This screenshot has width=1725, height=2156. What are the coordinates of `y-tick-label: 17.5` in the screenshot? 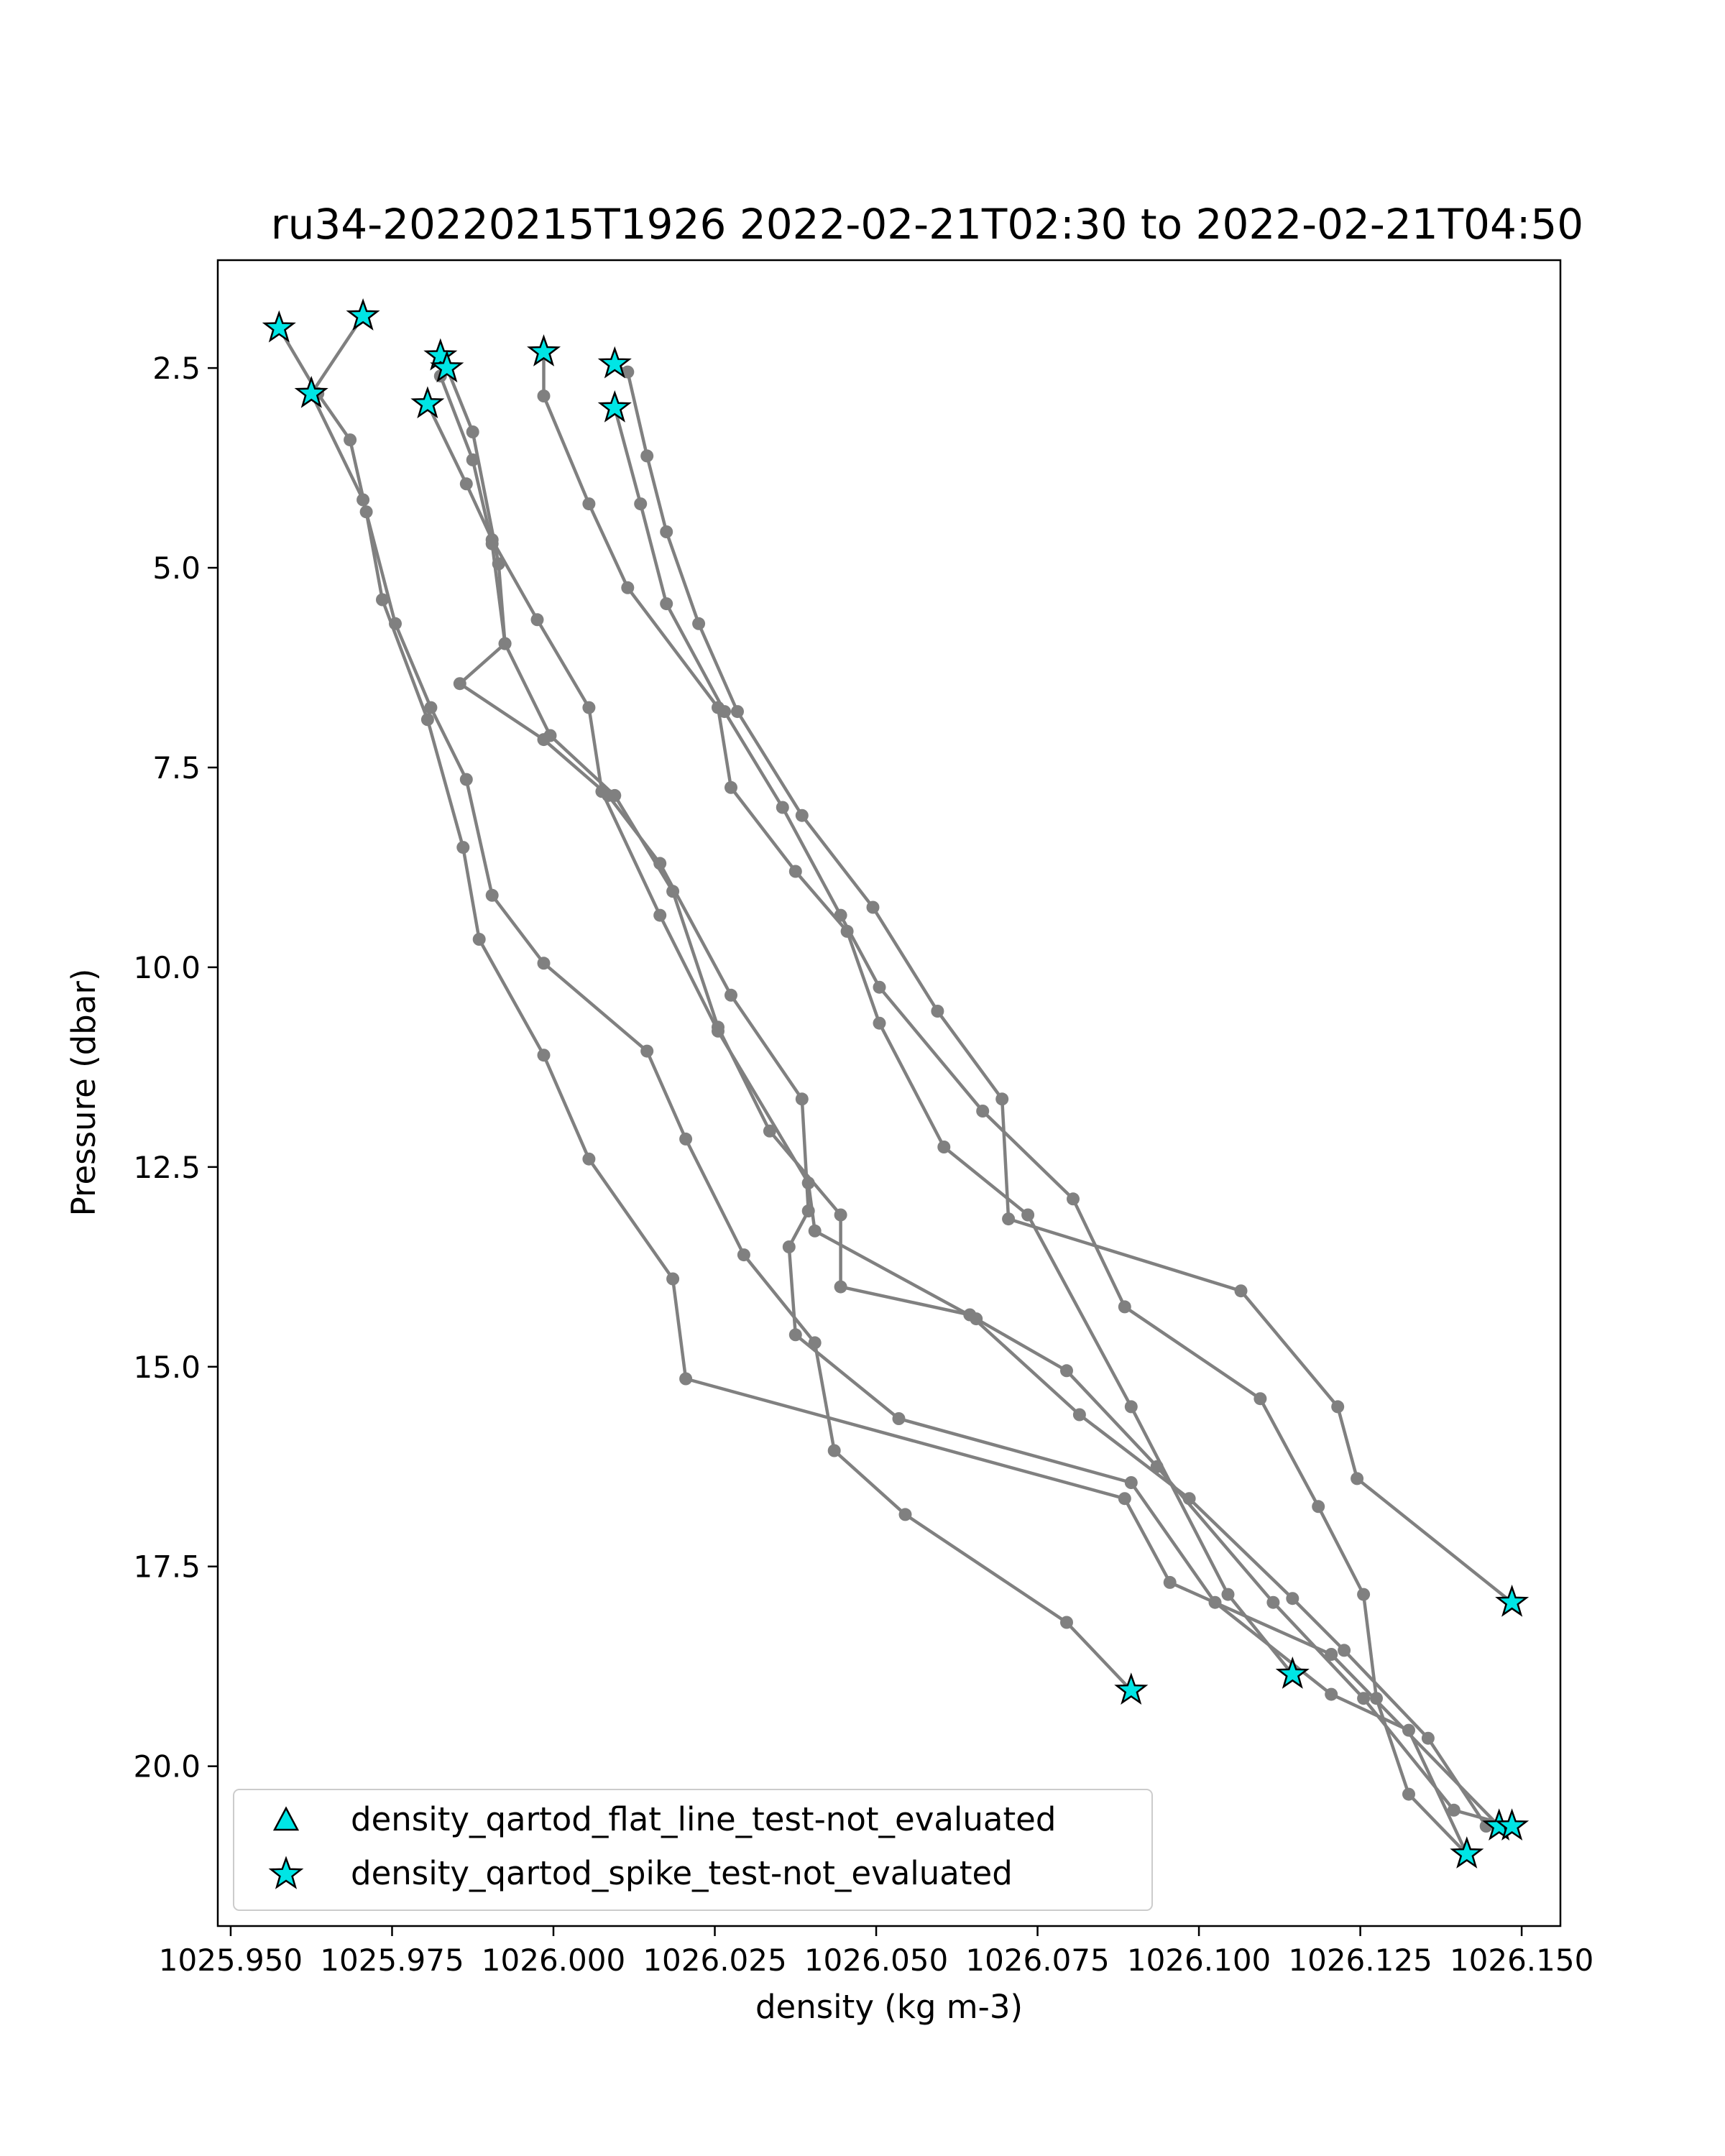 It's located at (167, 1567).